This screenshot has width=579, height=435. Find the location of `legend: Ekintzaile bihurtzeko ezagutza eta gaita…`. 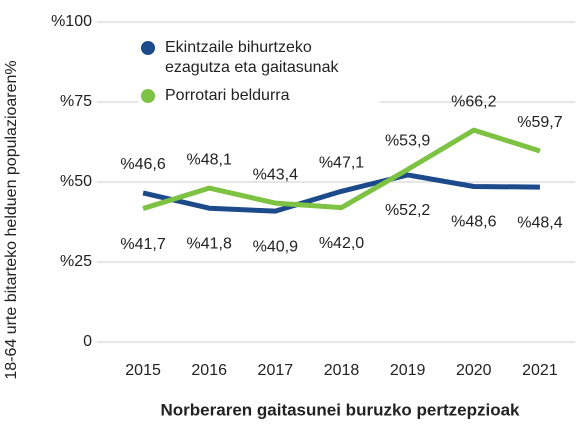

legend: Ekintzaile bihurtzeko ezagutza eta gaita… is located at coordinates (259, 78).